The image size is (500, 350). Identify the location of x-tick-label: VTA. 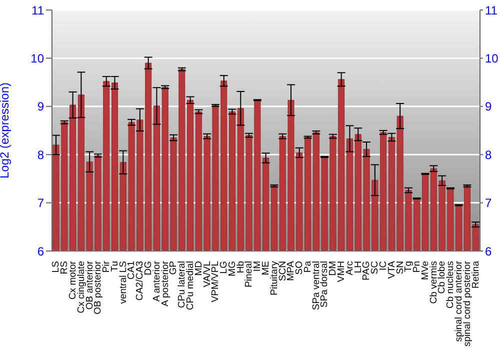
(392, 269).